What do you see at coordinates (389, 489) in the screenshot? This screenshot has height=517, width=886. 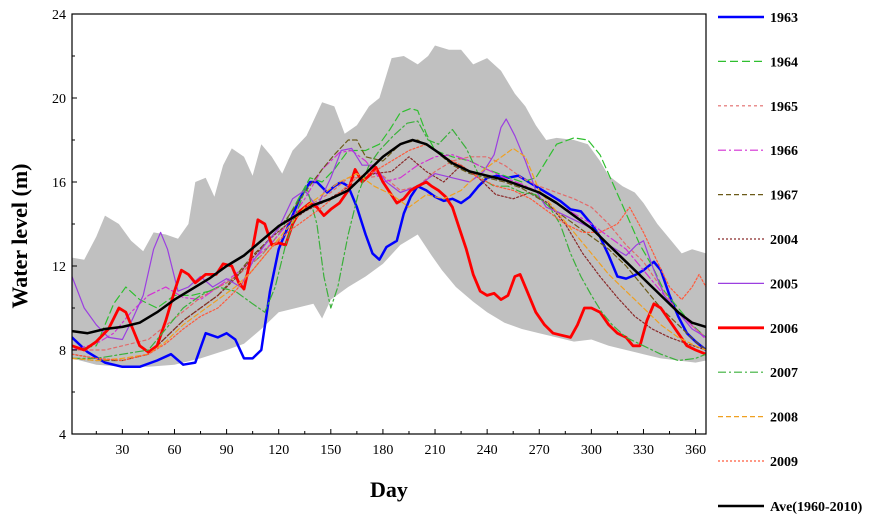 I see `x-axis-title: Day` at bounding box center [389, 489].